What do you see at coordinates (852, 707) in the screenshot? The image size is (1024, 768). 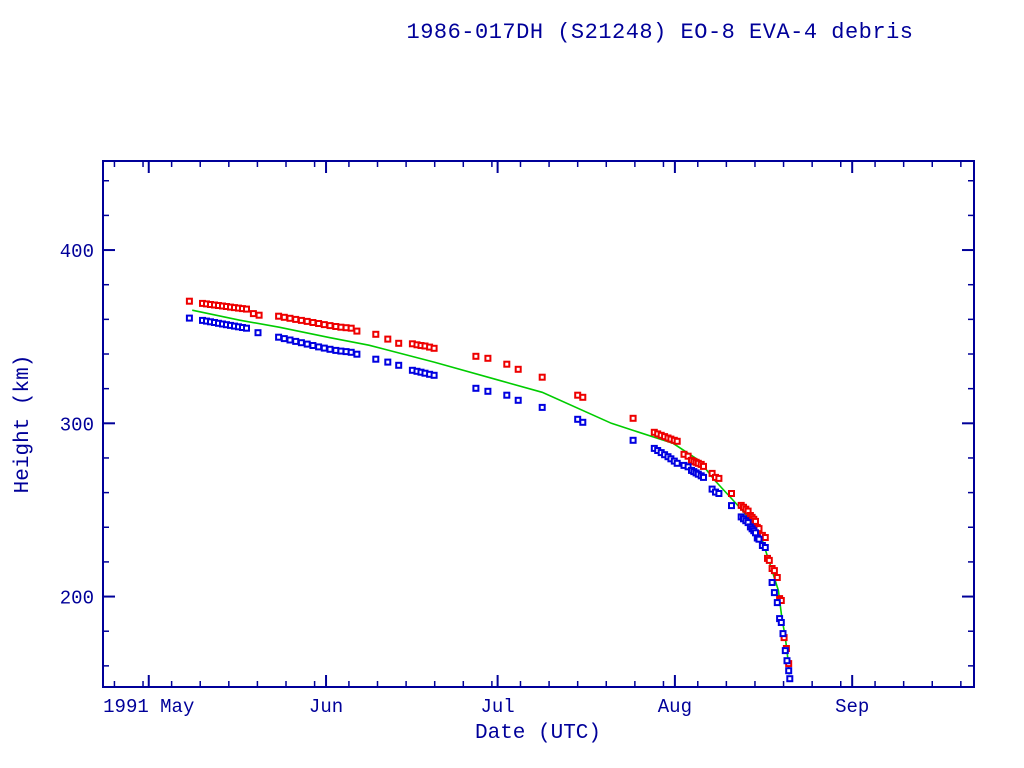 I see `x-tick-label: Sep` at bounding box center [852, 707].